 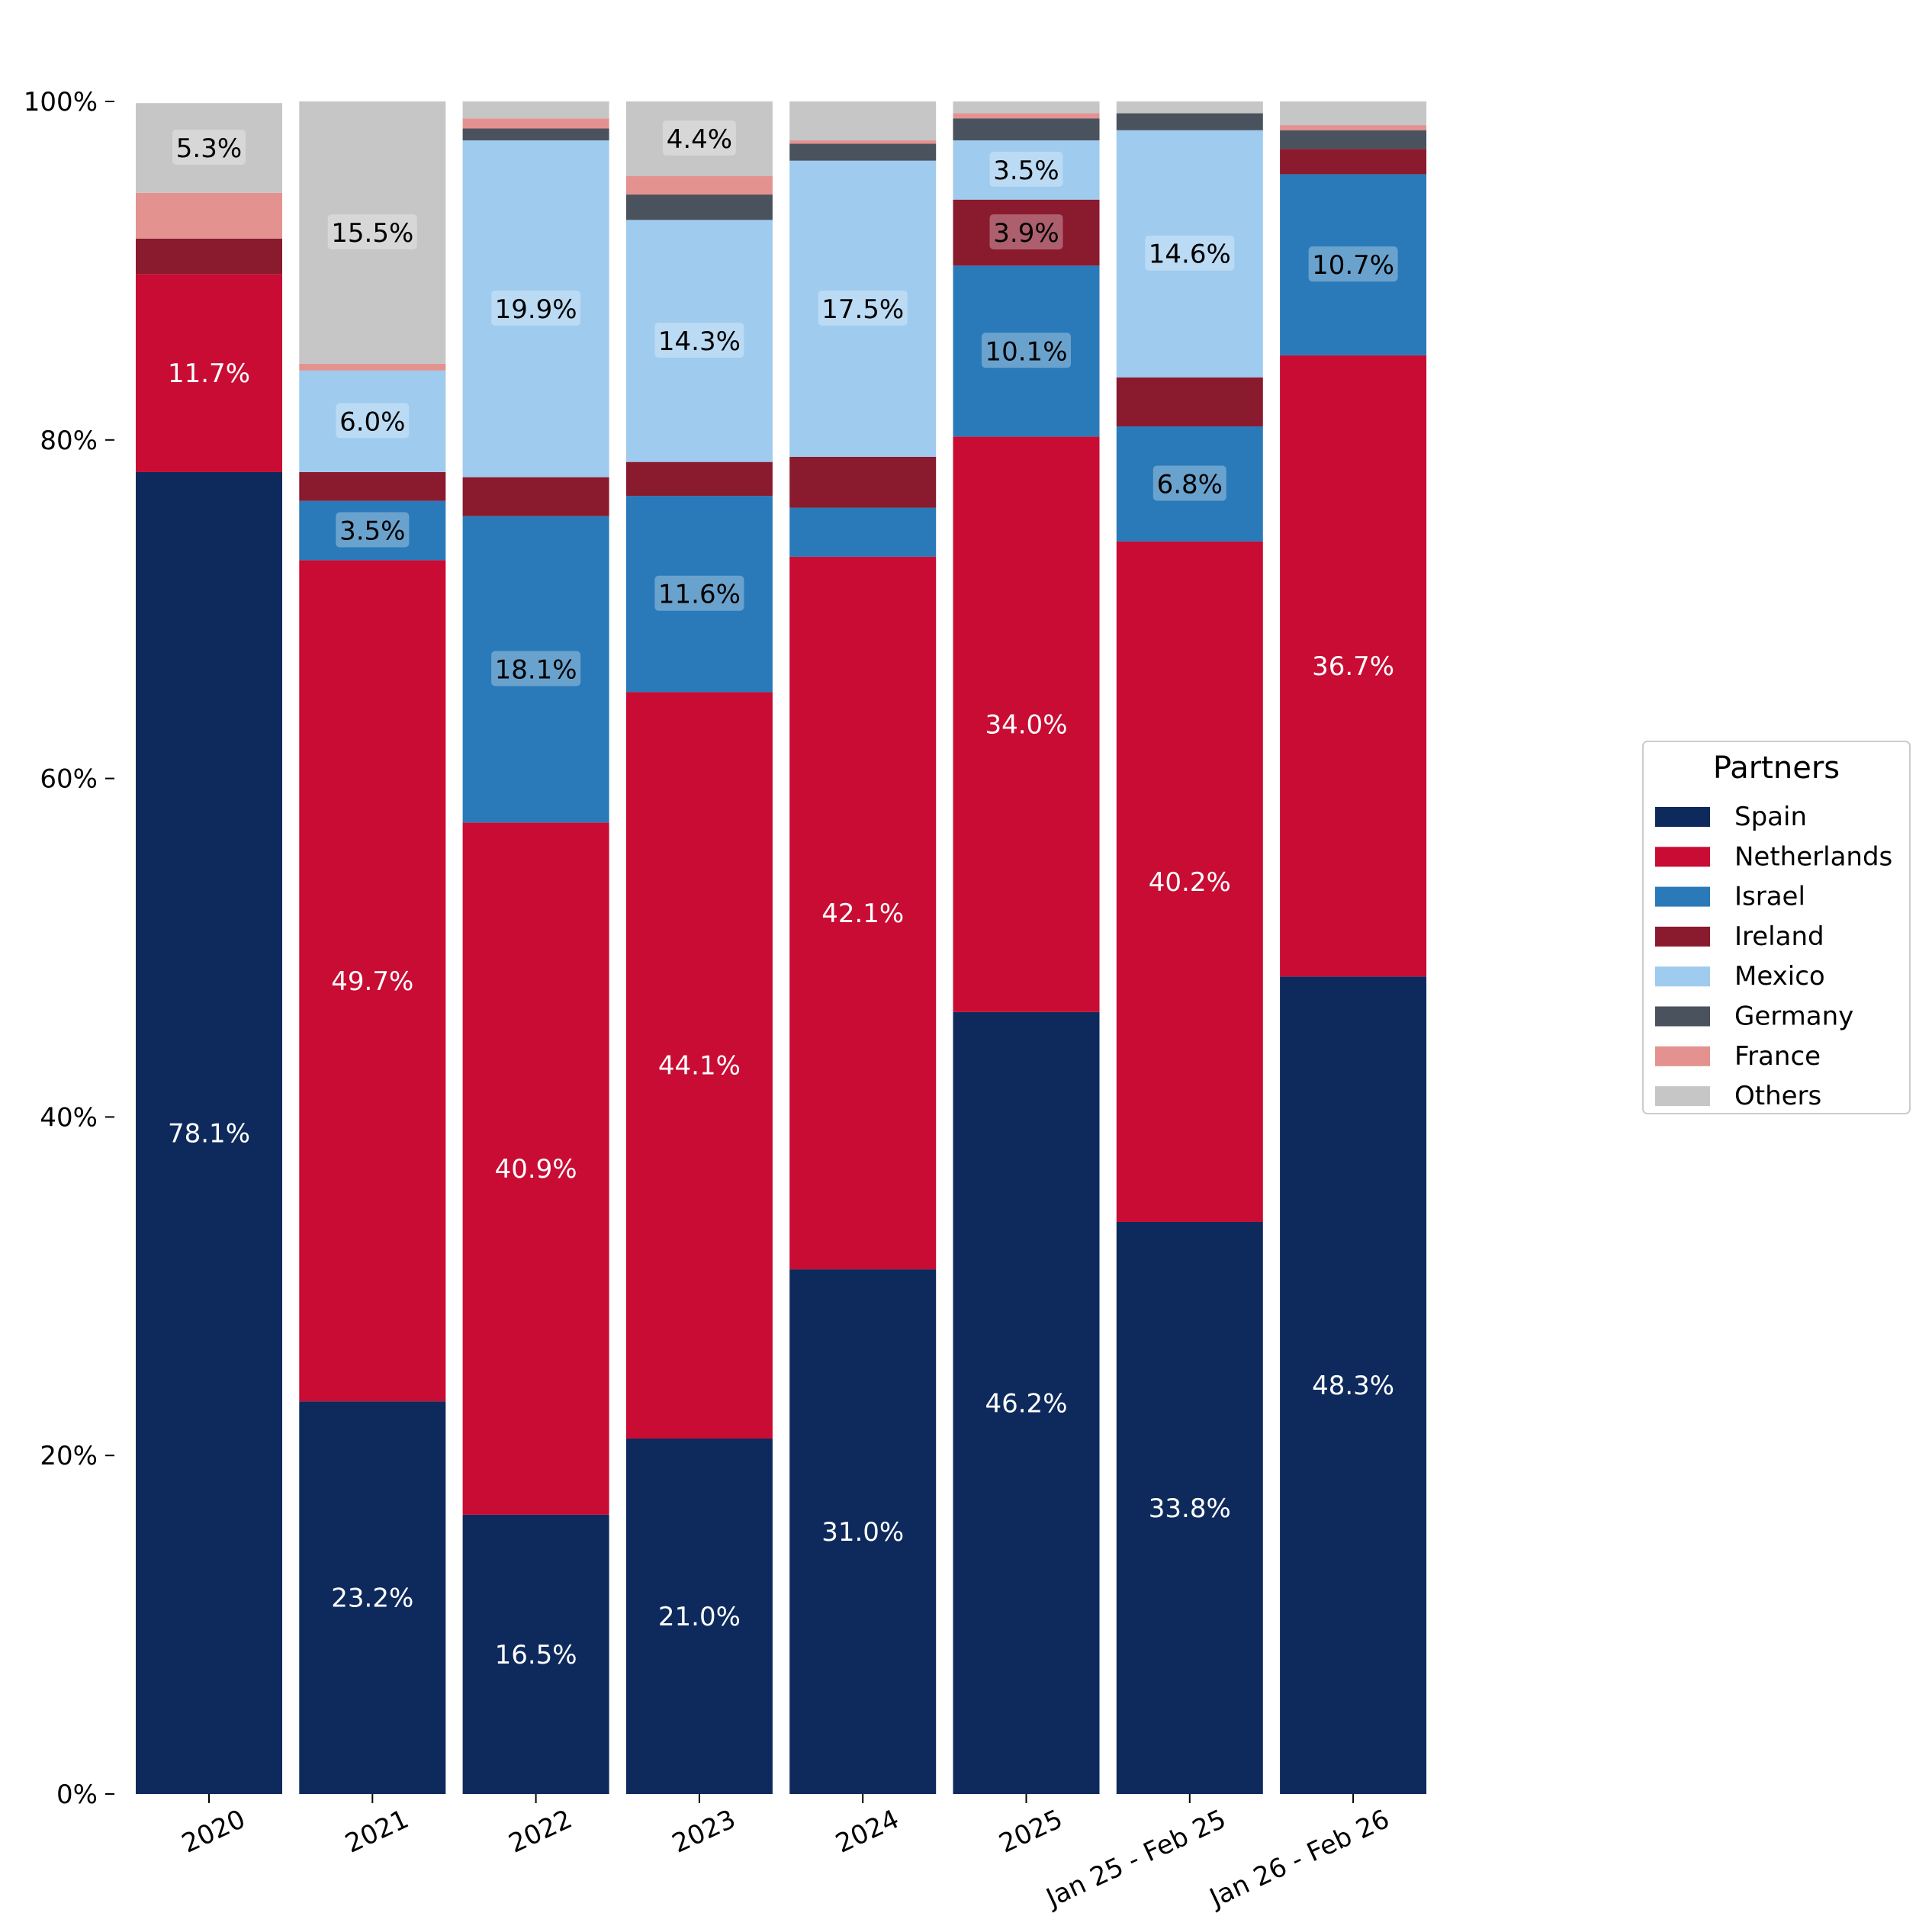 I want to click on data-label-text: 49.7%, so click(x=372, y=981).